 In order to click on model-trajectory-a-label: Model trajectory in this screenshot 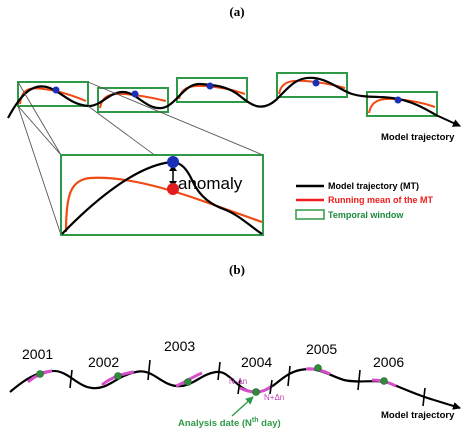, I will do `click(418, 137)`.